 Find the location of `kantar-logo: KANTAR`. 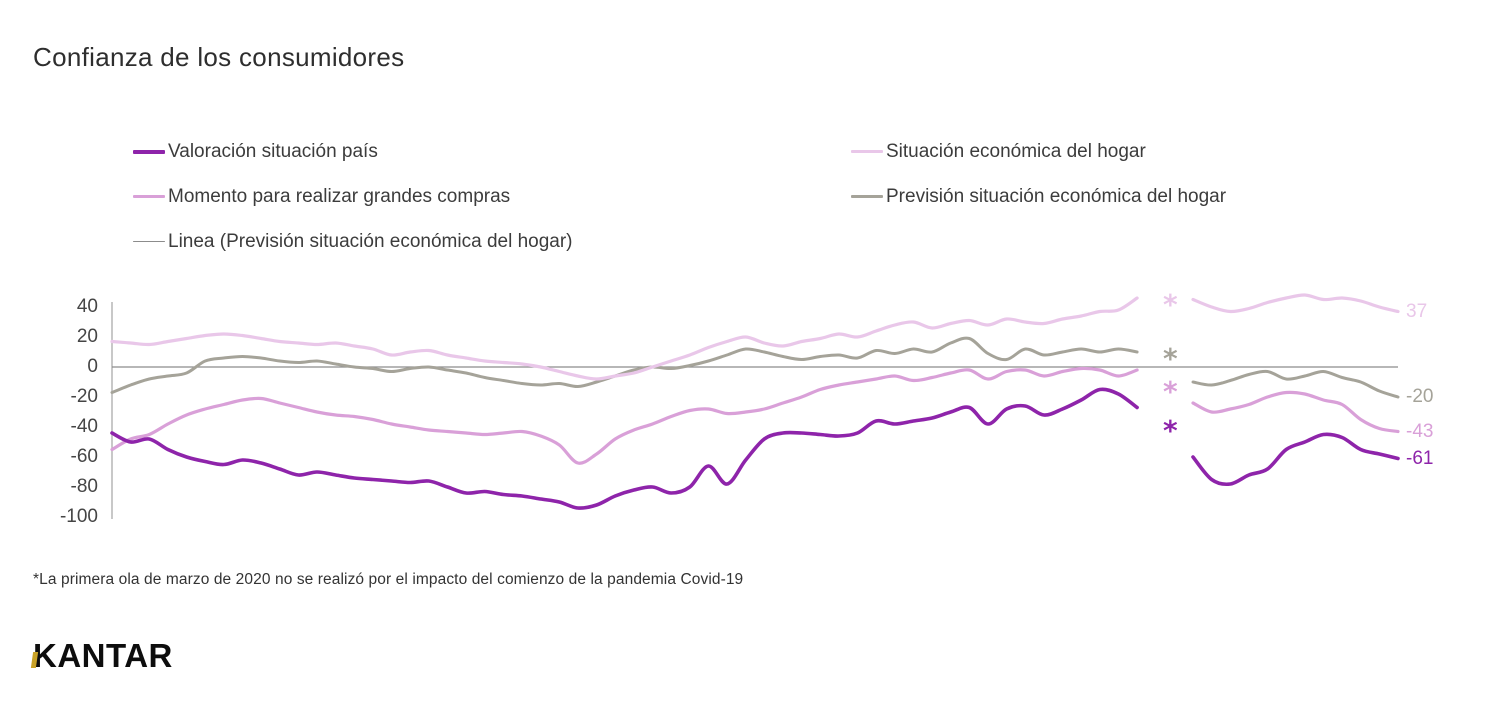

kantar-logo: KANTAR is located at coordinates (101, 656).